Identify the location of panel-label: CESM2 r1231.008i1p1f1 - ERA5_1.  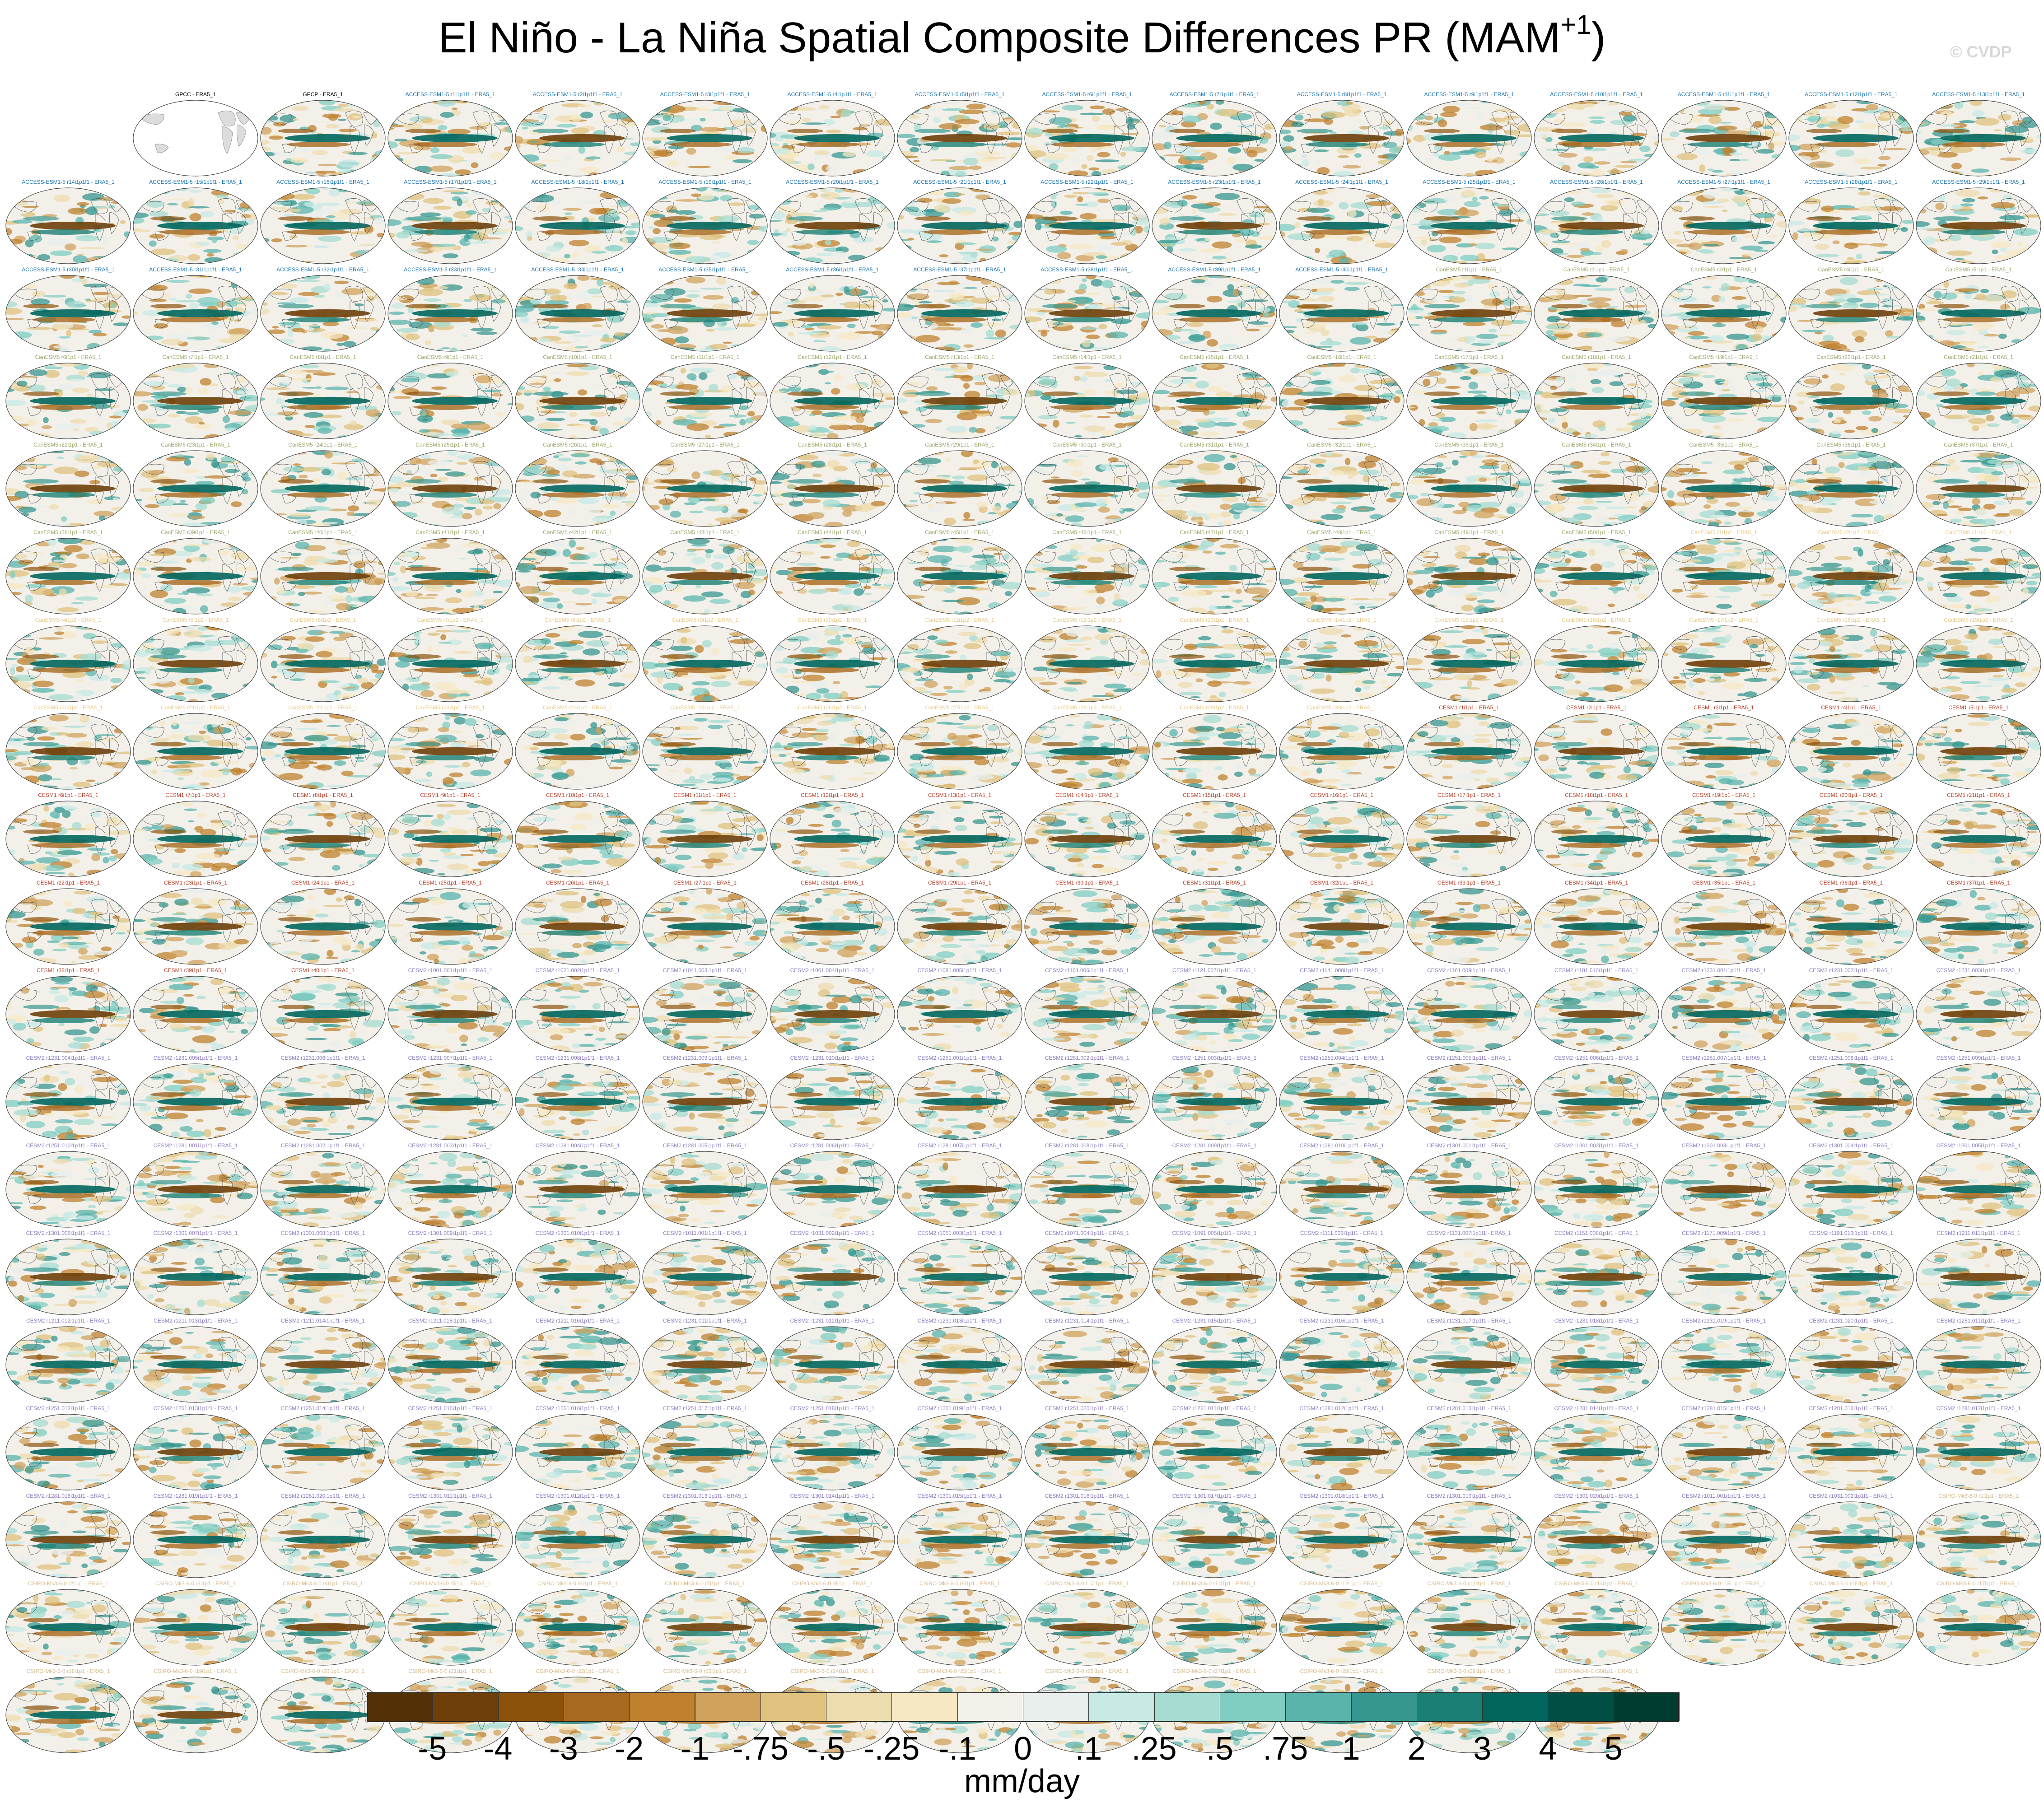
(577, 1058).